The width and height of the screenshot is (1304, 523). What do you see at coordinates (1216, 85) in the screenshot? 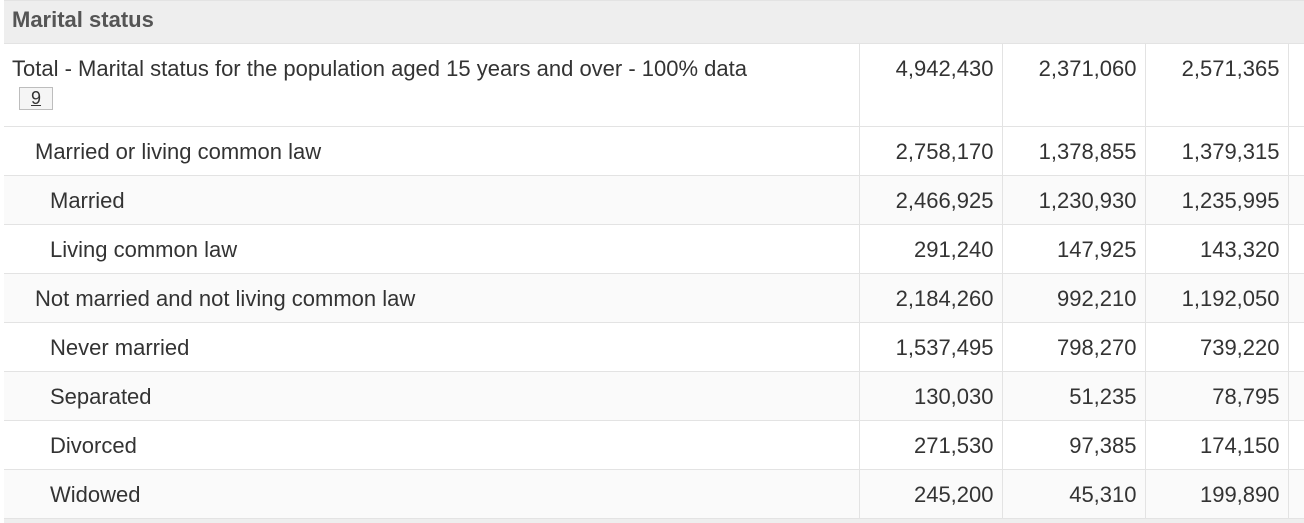
I see `value-cell-women: 2,571,365` at bounding box center [1216, 85].